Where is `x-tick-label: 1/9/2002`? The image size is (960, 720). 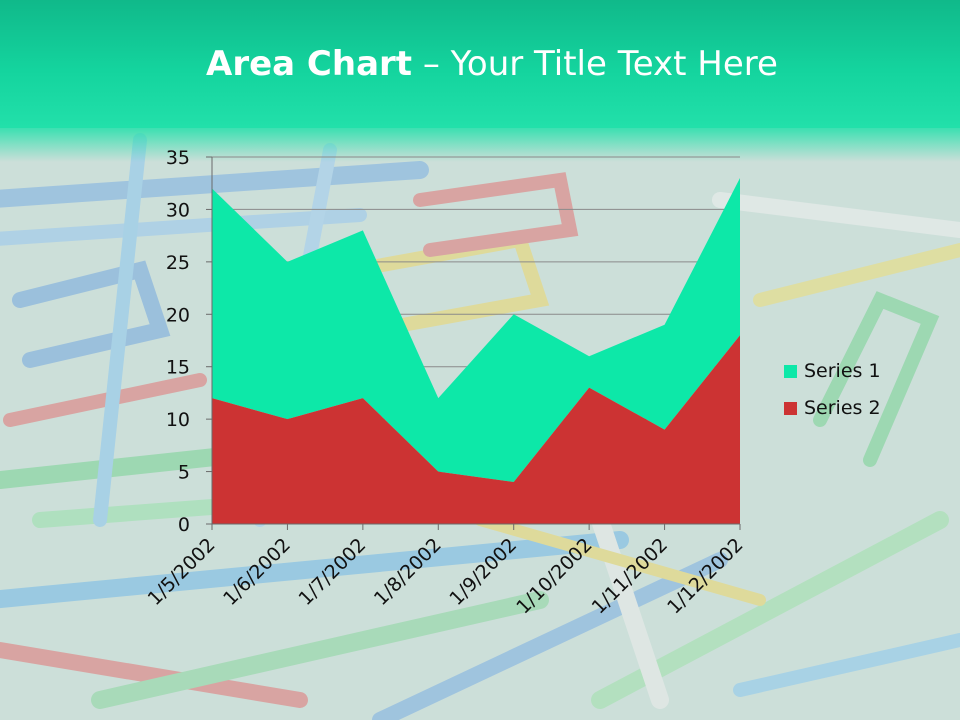 x-tick-label: 1/9/2002 is located at coordinates (483, 572).